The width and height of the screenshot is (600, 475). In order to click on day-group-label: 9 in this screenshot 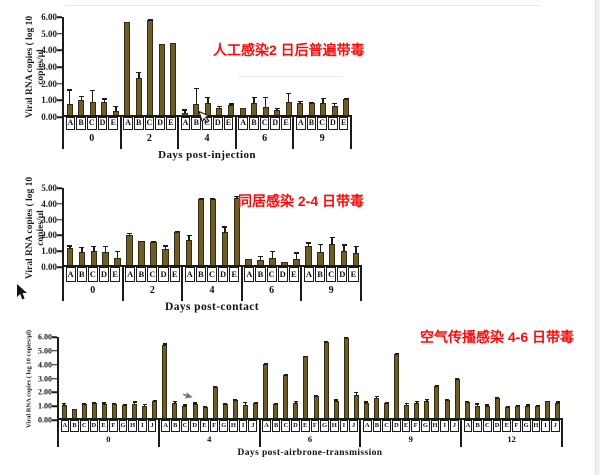, I will do `click(410, 439)`.